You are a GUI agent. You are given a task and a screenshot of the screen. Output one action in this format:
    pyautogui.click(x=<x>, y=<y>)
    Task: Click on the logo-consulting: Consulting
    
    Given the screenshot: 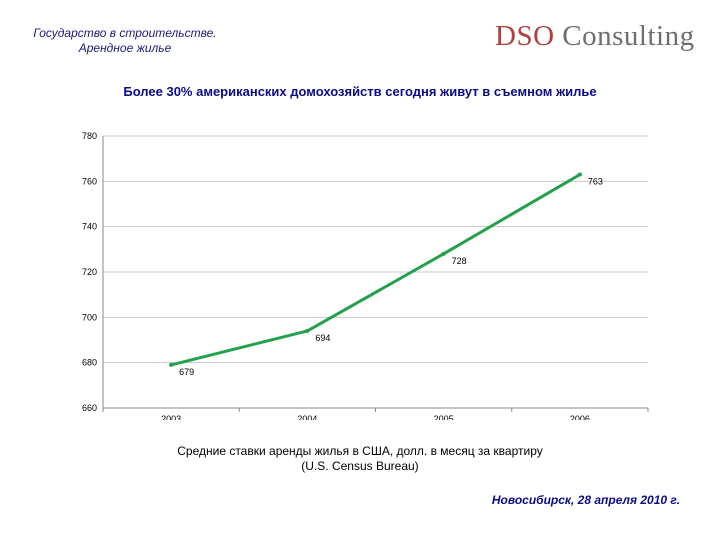 What is the action you would take?
    pyautogui.click(x=628, y=36)
    